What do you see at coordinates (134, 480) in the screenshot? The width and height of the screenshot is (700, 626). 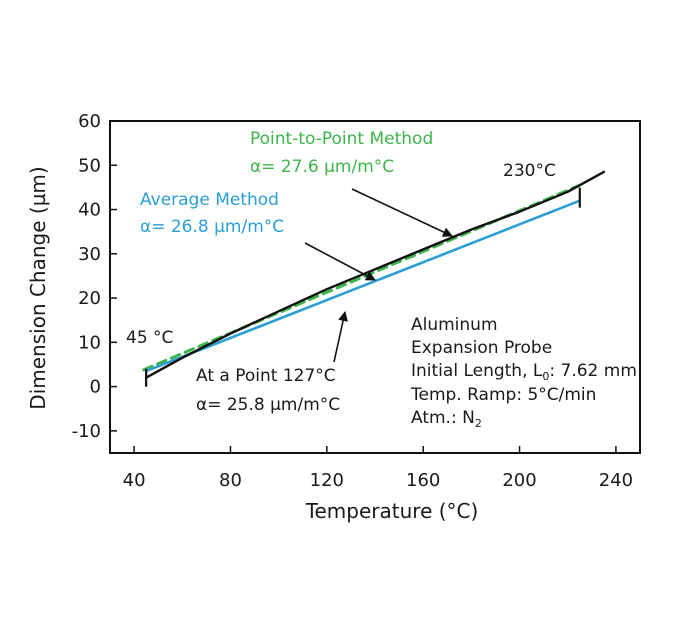 I see `x-tick-label: 40` at bounding box center [134, 480].